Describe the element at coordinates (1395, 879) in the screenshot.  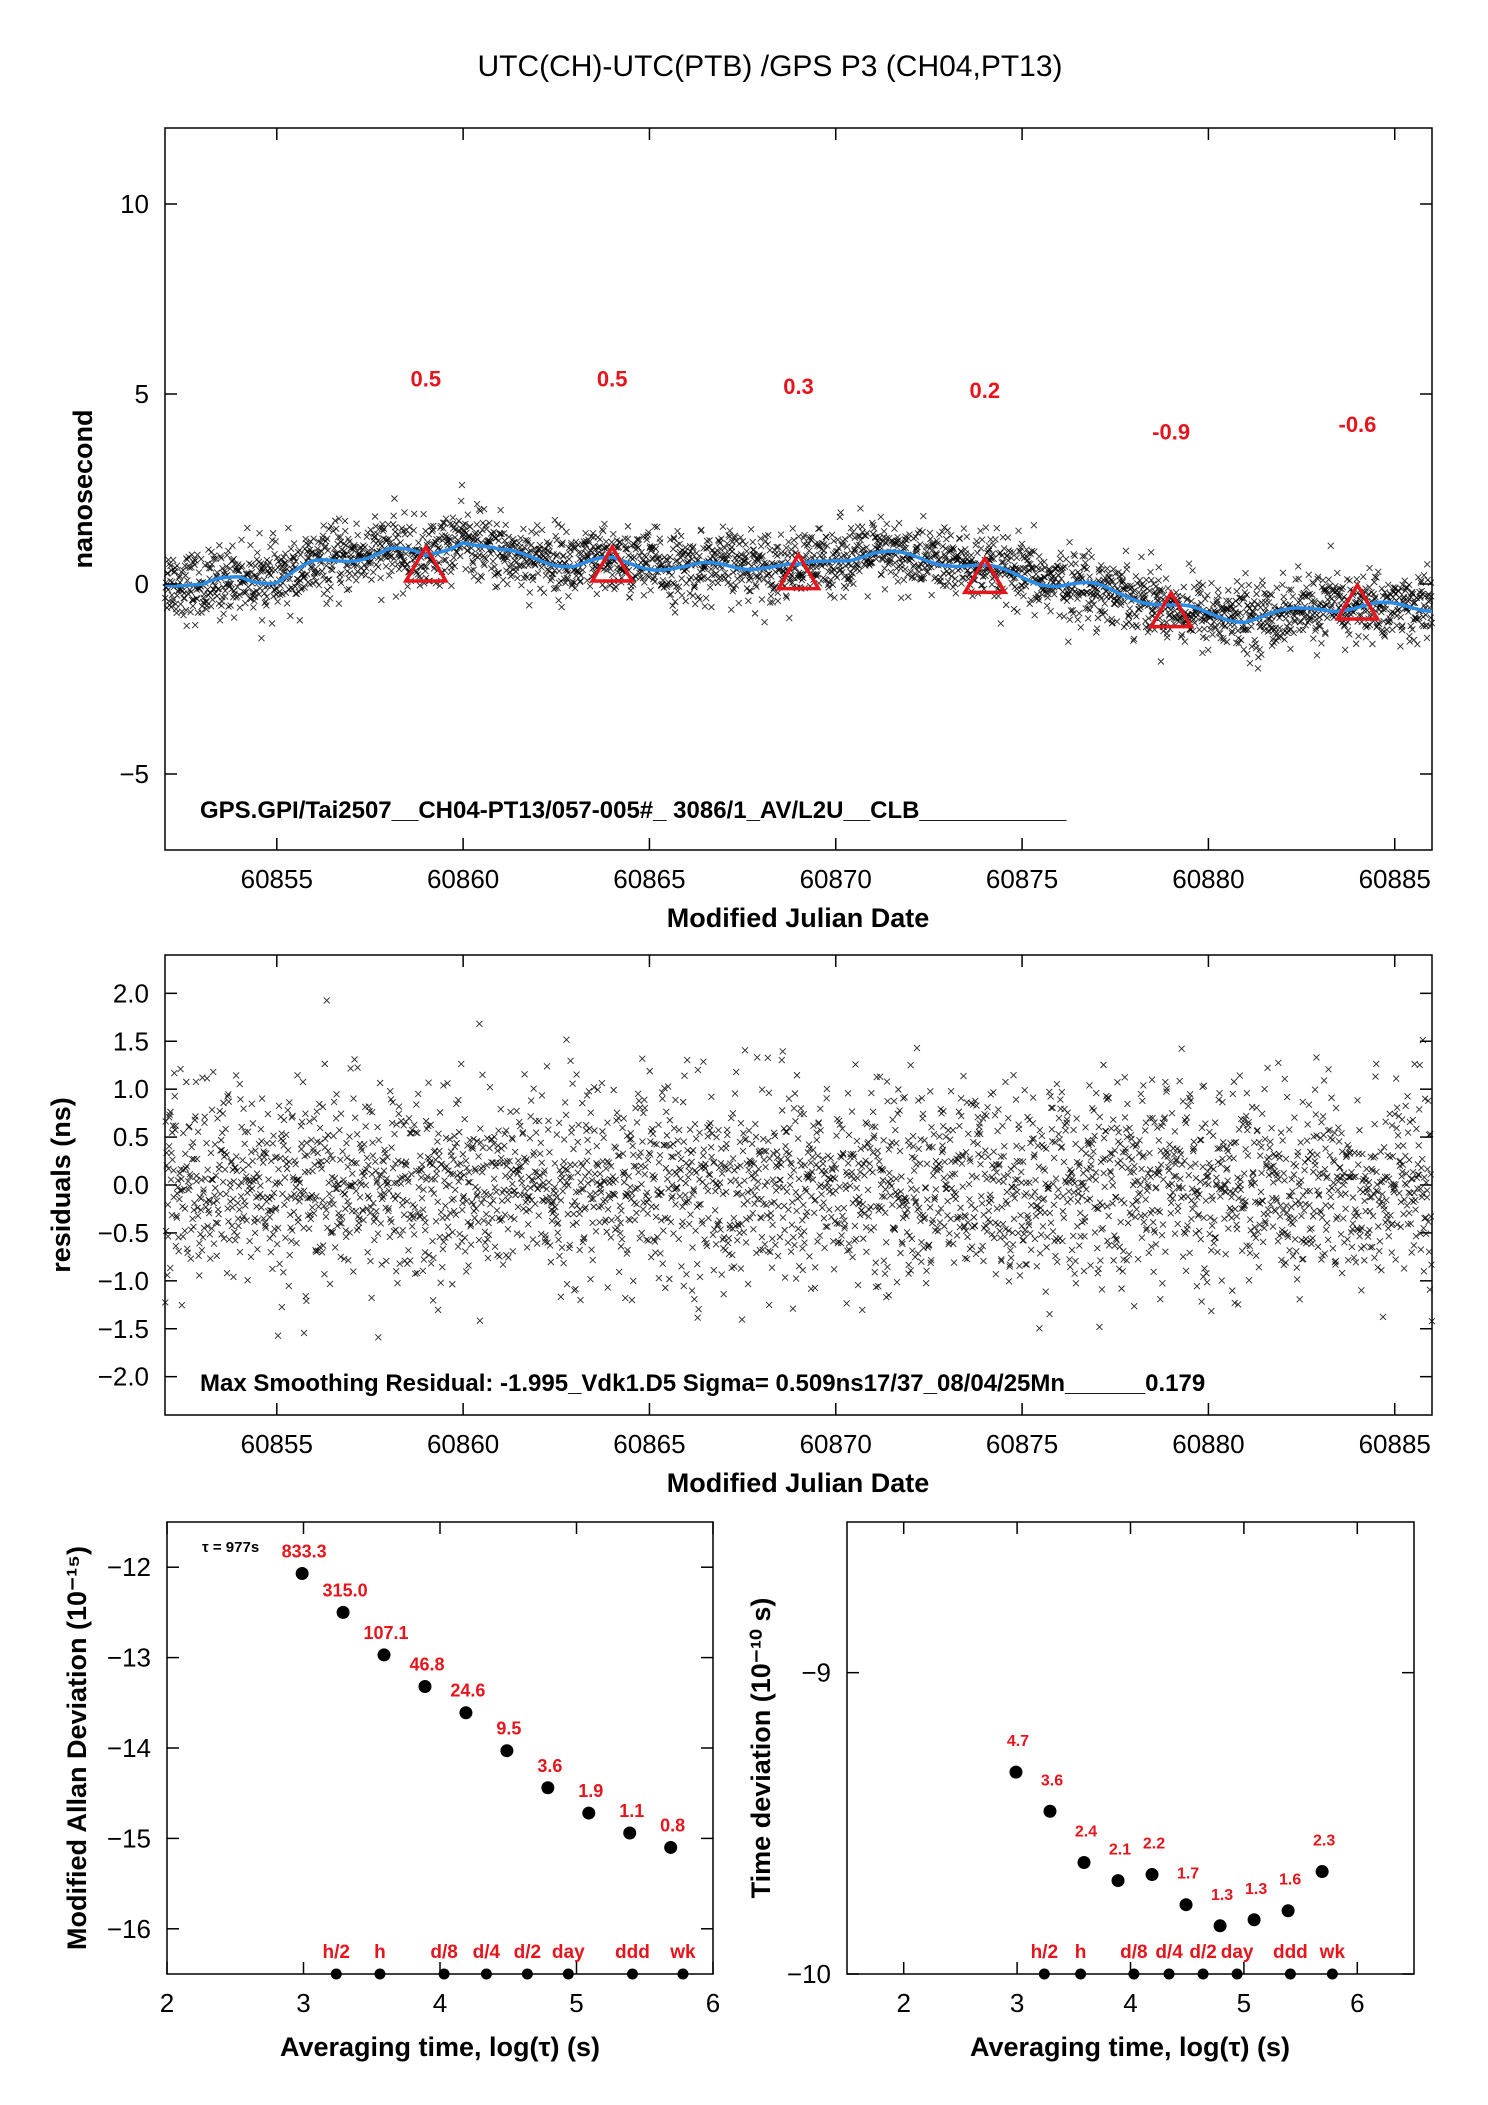
I see `x-tick-label: 60885` at that location.